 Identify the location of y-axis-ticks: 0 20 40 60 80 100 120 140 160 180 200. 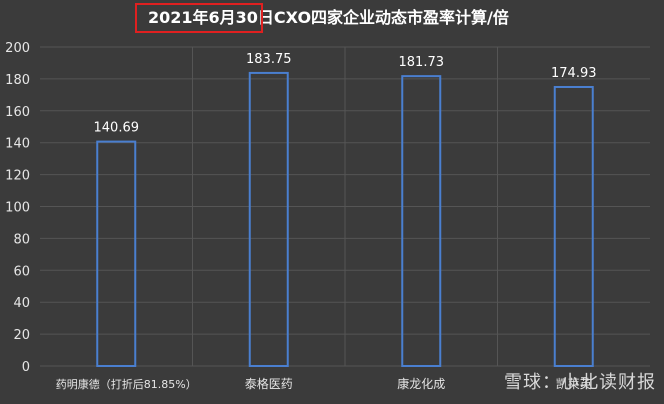
(17, 208).